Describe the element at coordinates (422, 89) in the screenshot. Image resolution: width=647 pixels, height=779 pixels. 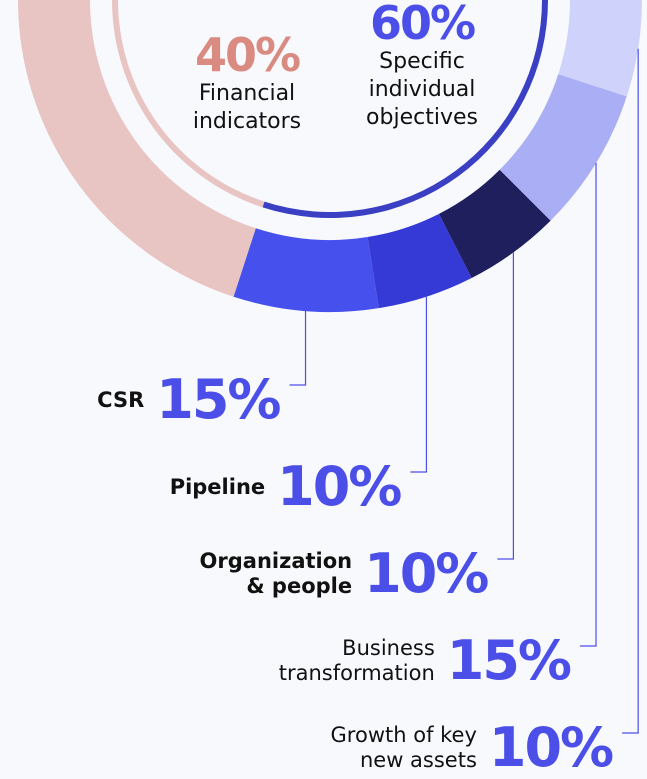
I see `center-name: Specific individual objectives` at that location.